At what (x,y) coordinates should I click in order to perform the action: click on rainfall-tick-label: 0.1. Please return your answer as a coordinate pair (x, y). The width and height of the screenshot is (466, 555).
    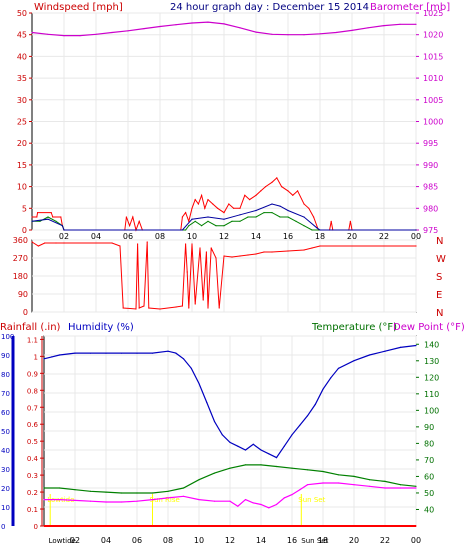
    Looking at the image, I should click on (32, 510).